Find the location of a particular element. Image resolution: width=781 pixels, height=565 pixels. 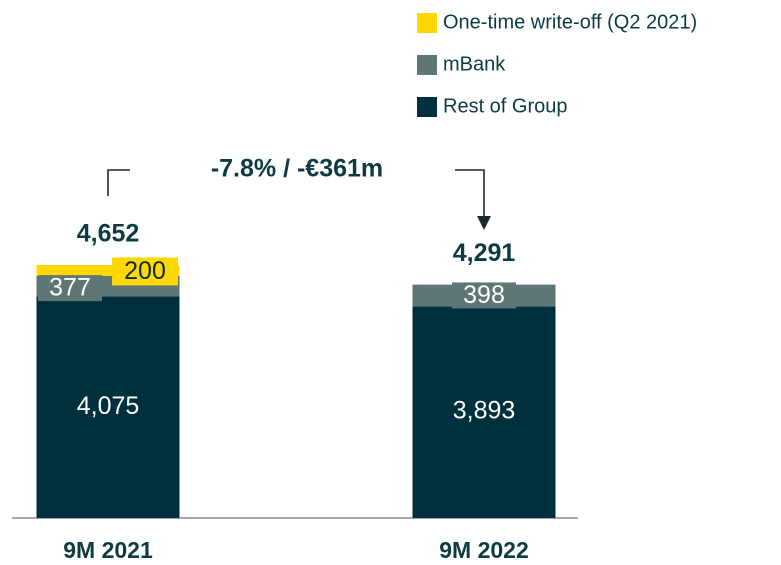

value-label: 3,893 is located at coordinates (484, 411).